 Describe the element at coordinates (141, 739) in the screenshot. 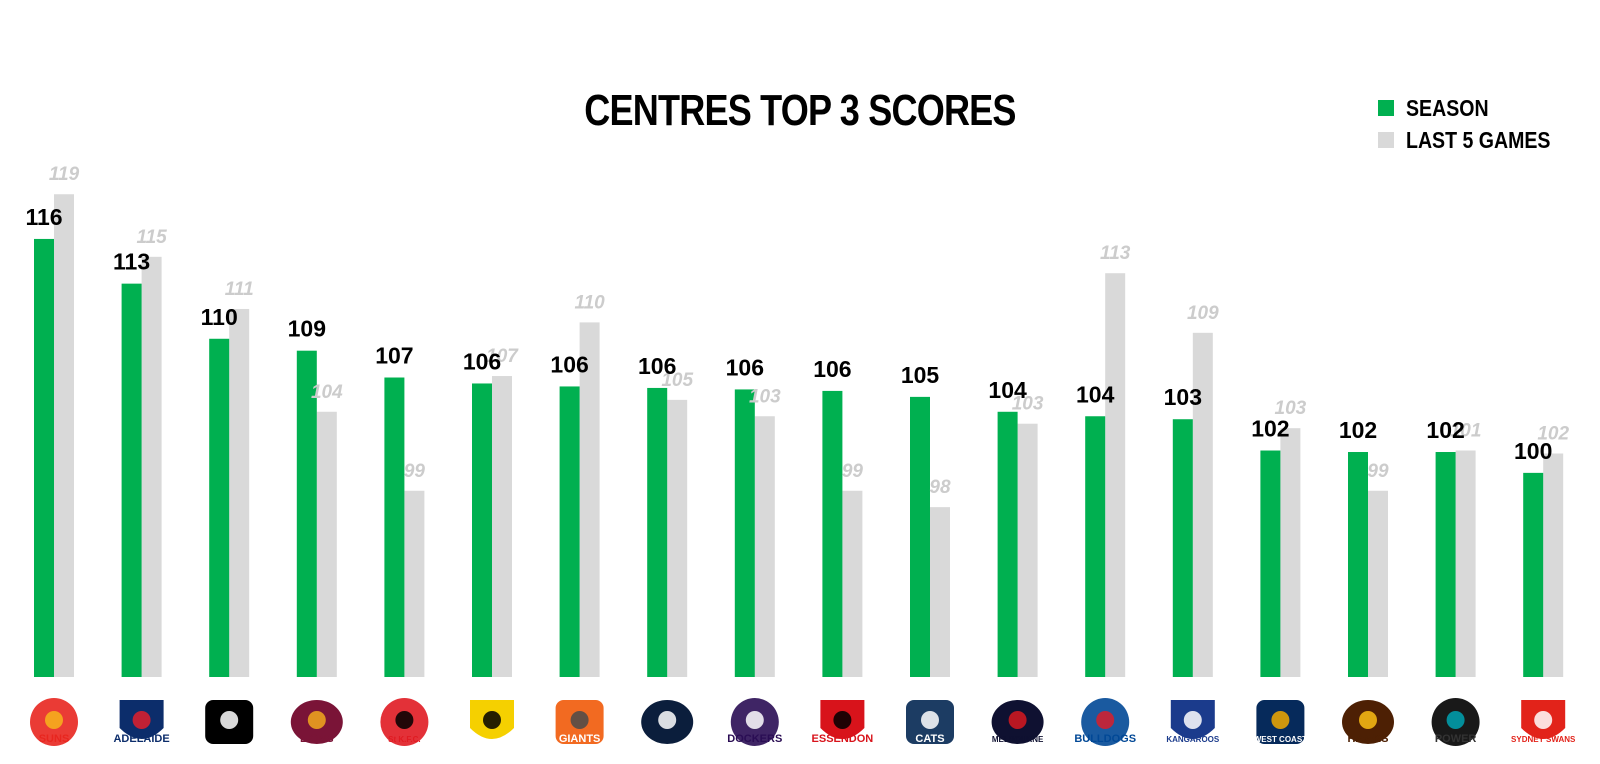

I see `team-logo-text: ADELAIDE` at that location.